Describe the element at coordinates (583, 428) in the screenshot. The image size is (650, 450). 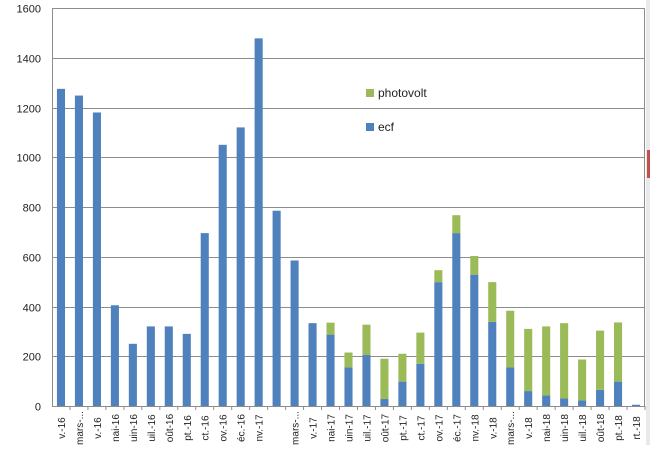
I see `x-tick-label: uil.-18` at that location.